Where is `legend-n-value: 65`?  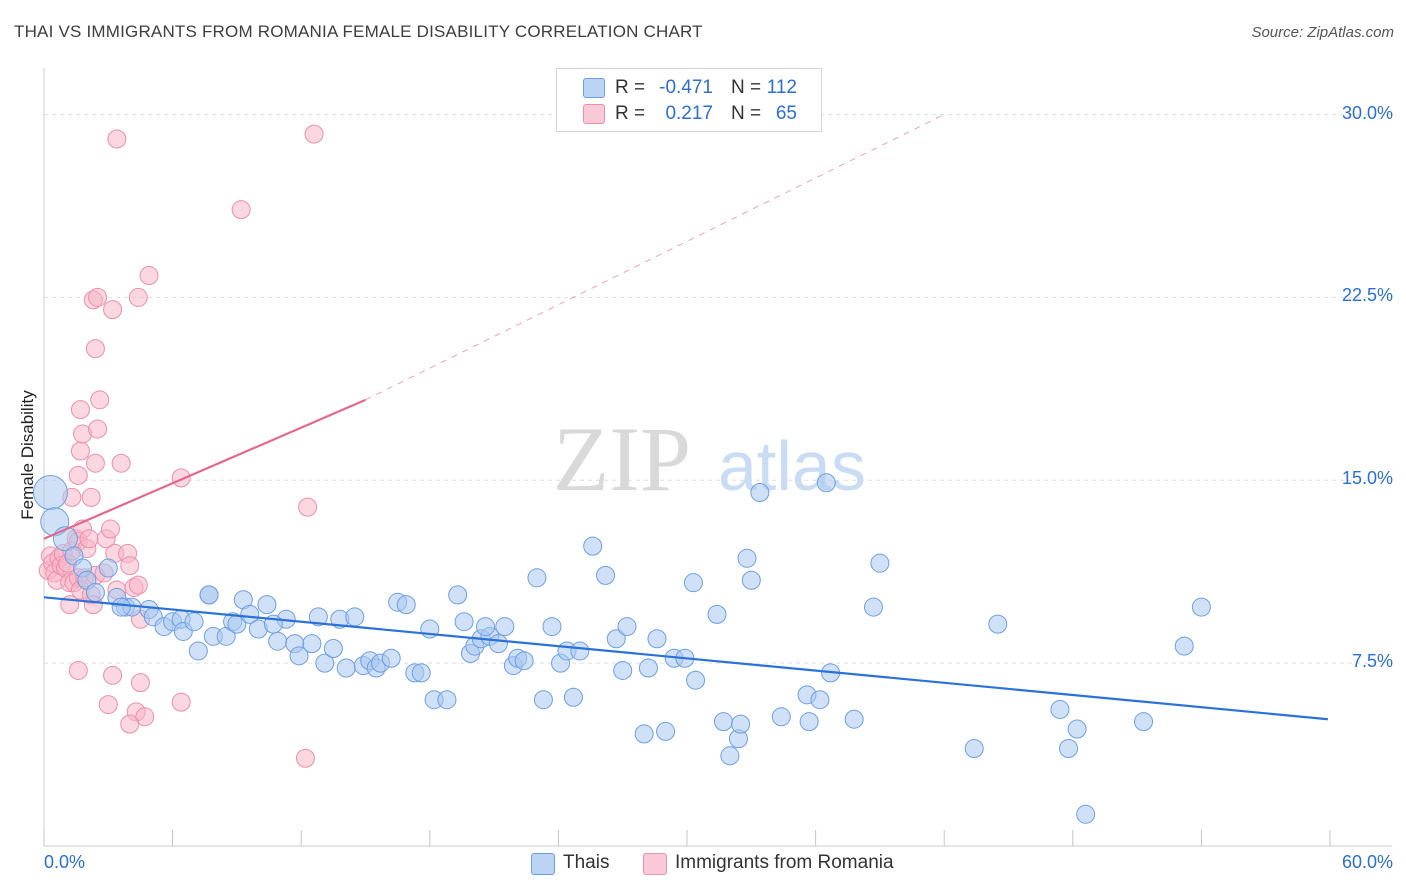 legend-n-value: 65 is located at coordinates (786, 113).